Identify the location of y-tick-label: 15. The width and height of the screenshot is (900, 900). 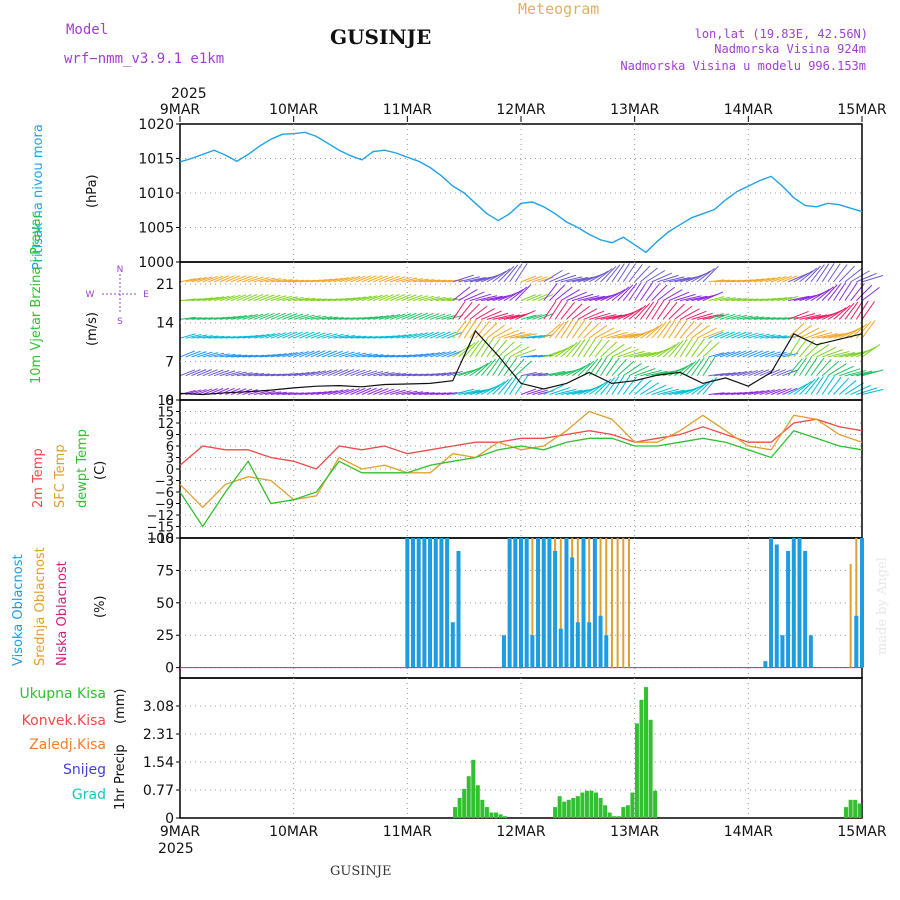
(165, 413).